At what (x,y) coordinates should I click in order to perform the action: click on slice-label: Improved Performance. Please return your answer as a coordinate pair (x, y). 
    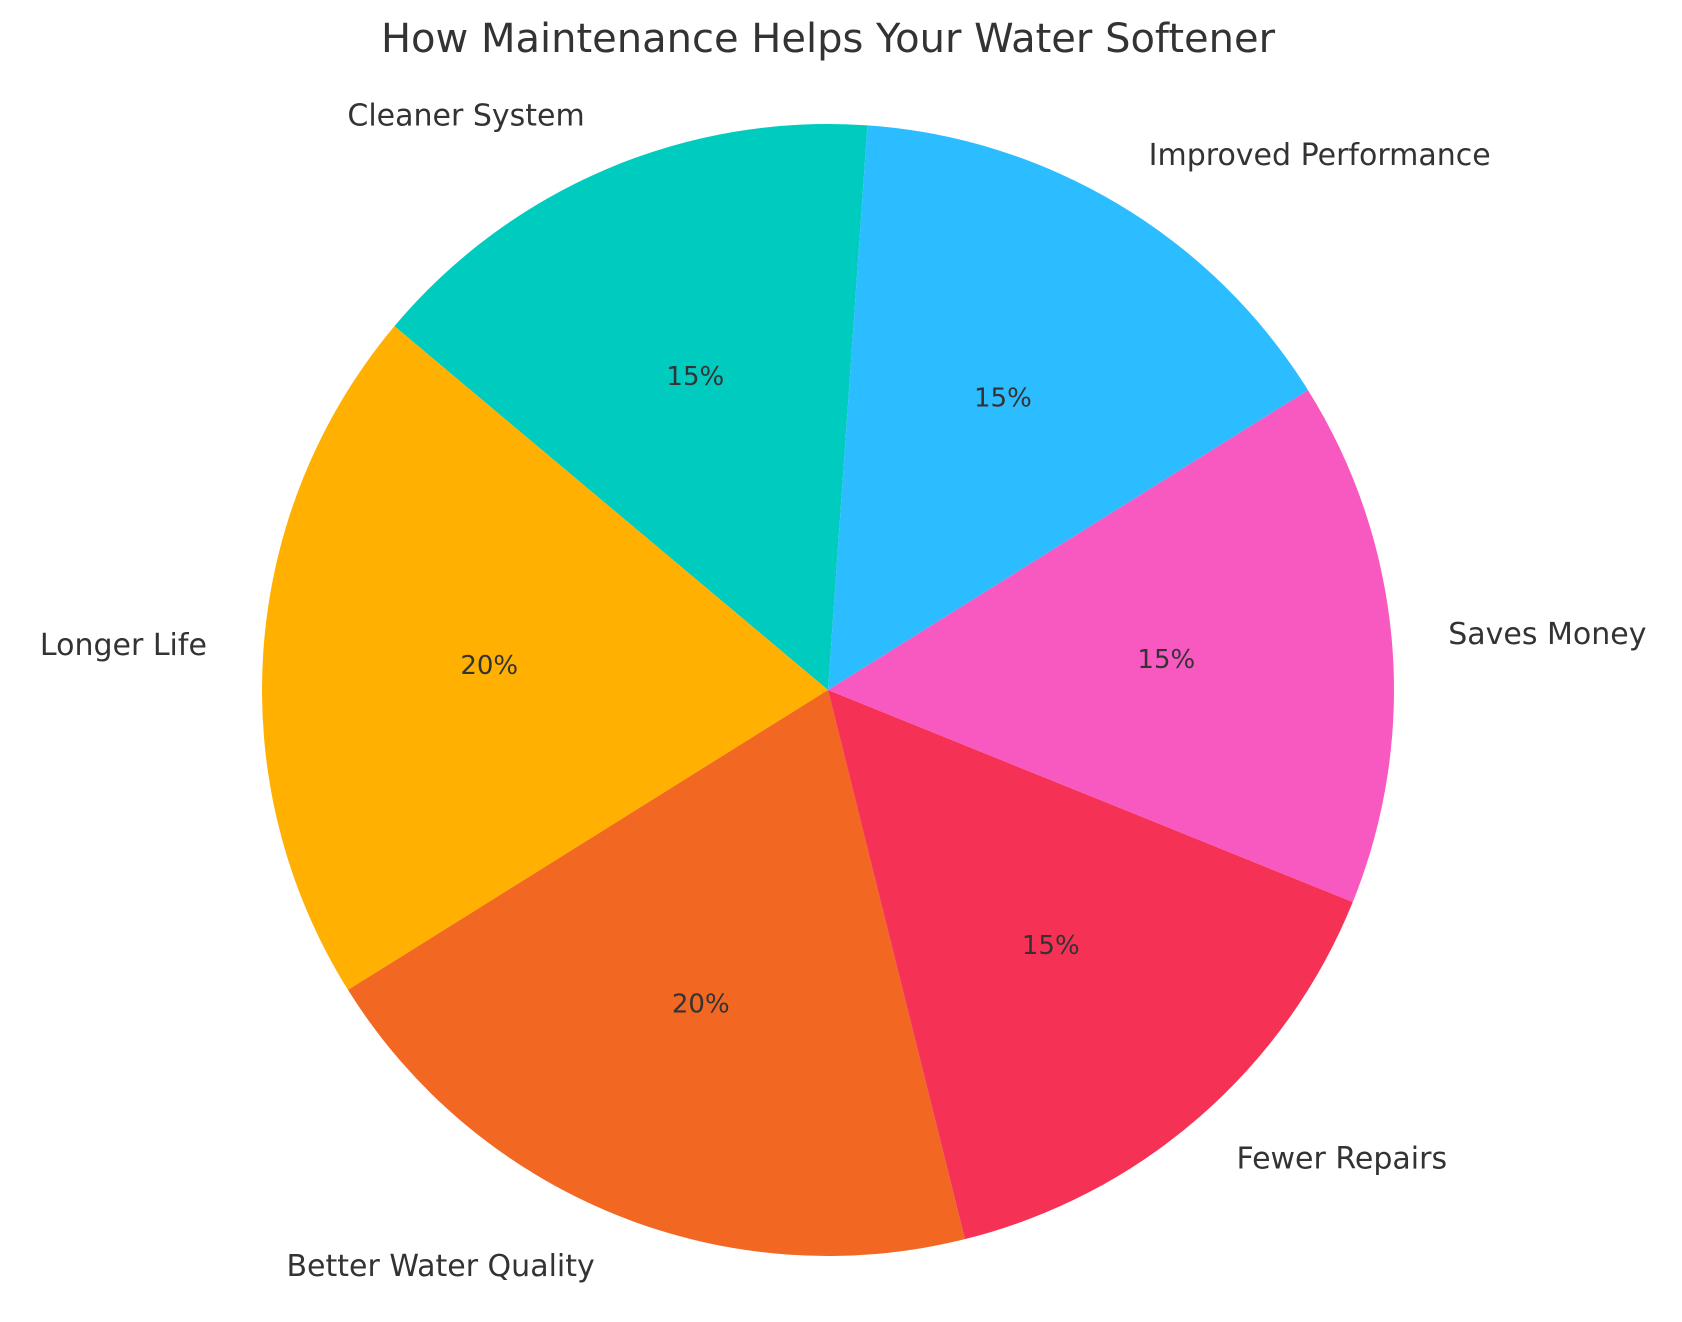
    Looking at the image, I should click on (1320, 155).